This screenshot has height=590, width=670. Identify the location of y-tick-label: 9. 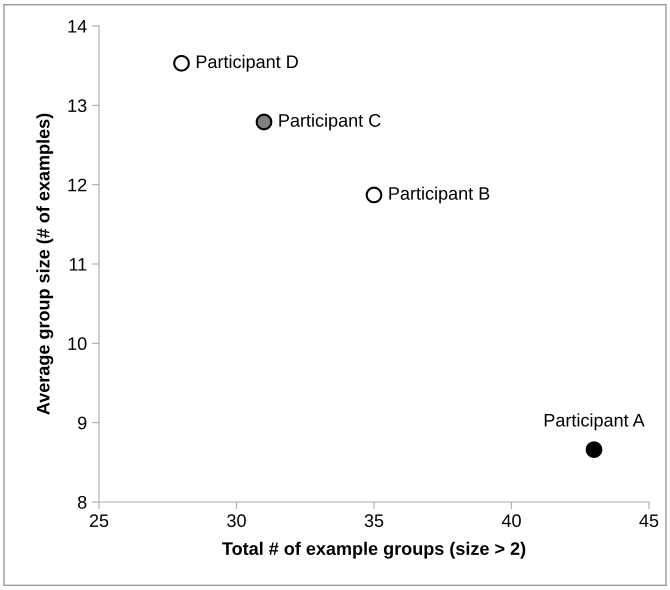
(82, 423).